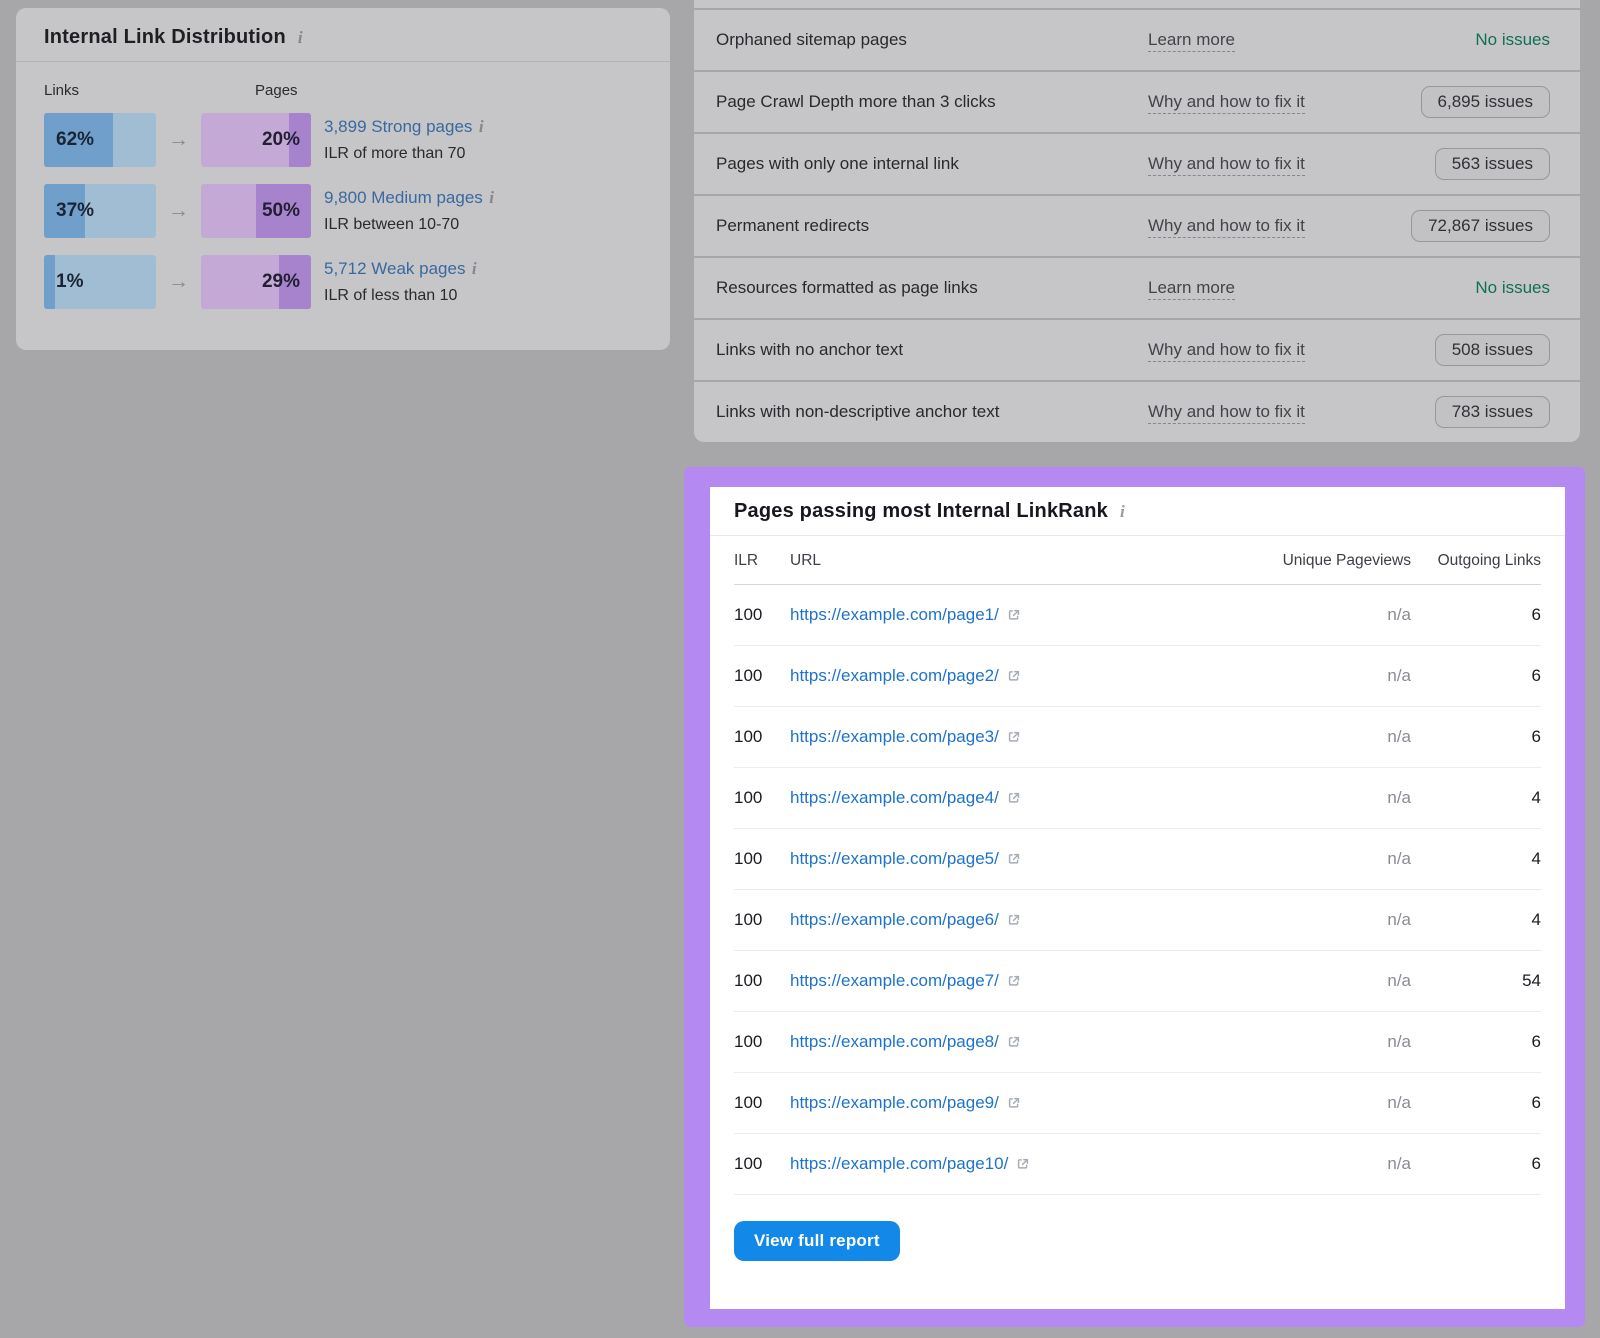  Describe the element at coordinates (899, 1163) in the screenshot. I see `page-url-link: https://example.com/page10/` at that location.